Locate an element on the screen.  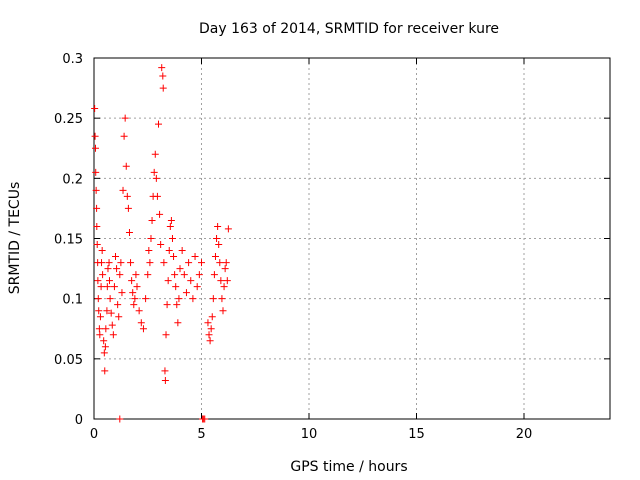
y-axis-label: SRMTID / TECUs is located at coordinates (15, 238).